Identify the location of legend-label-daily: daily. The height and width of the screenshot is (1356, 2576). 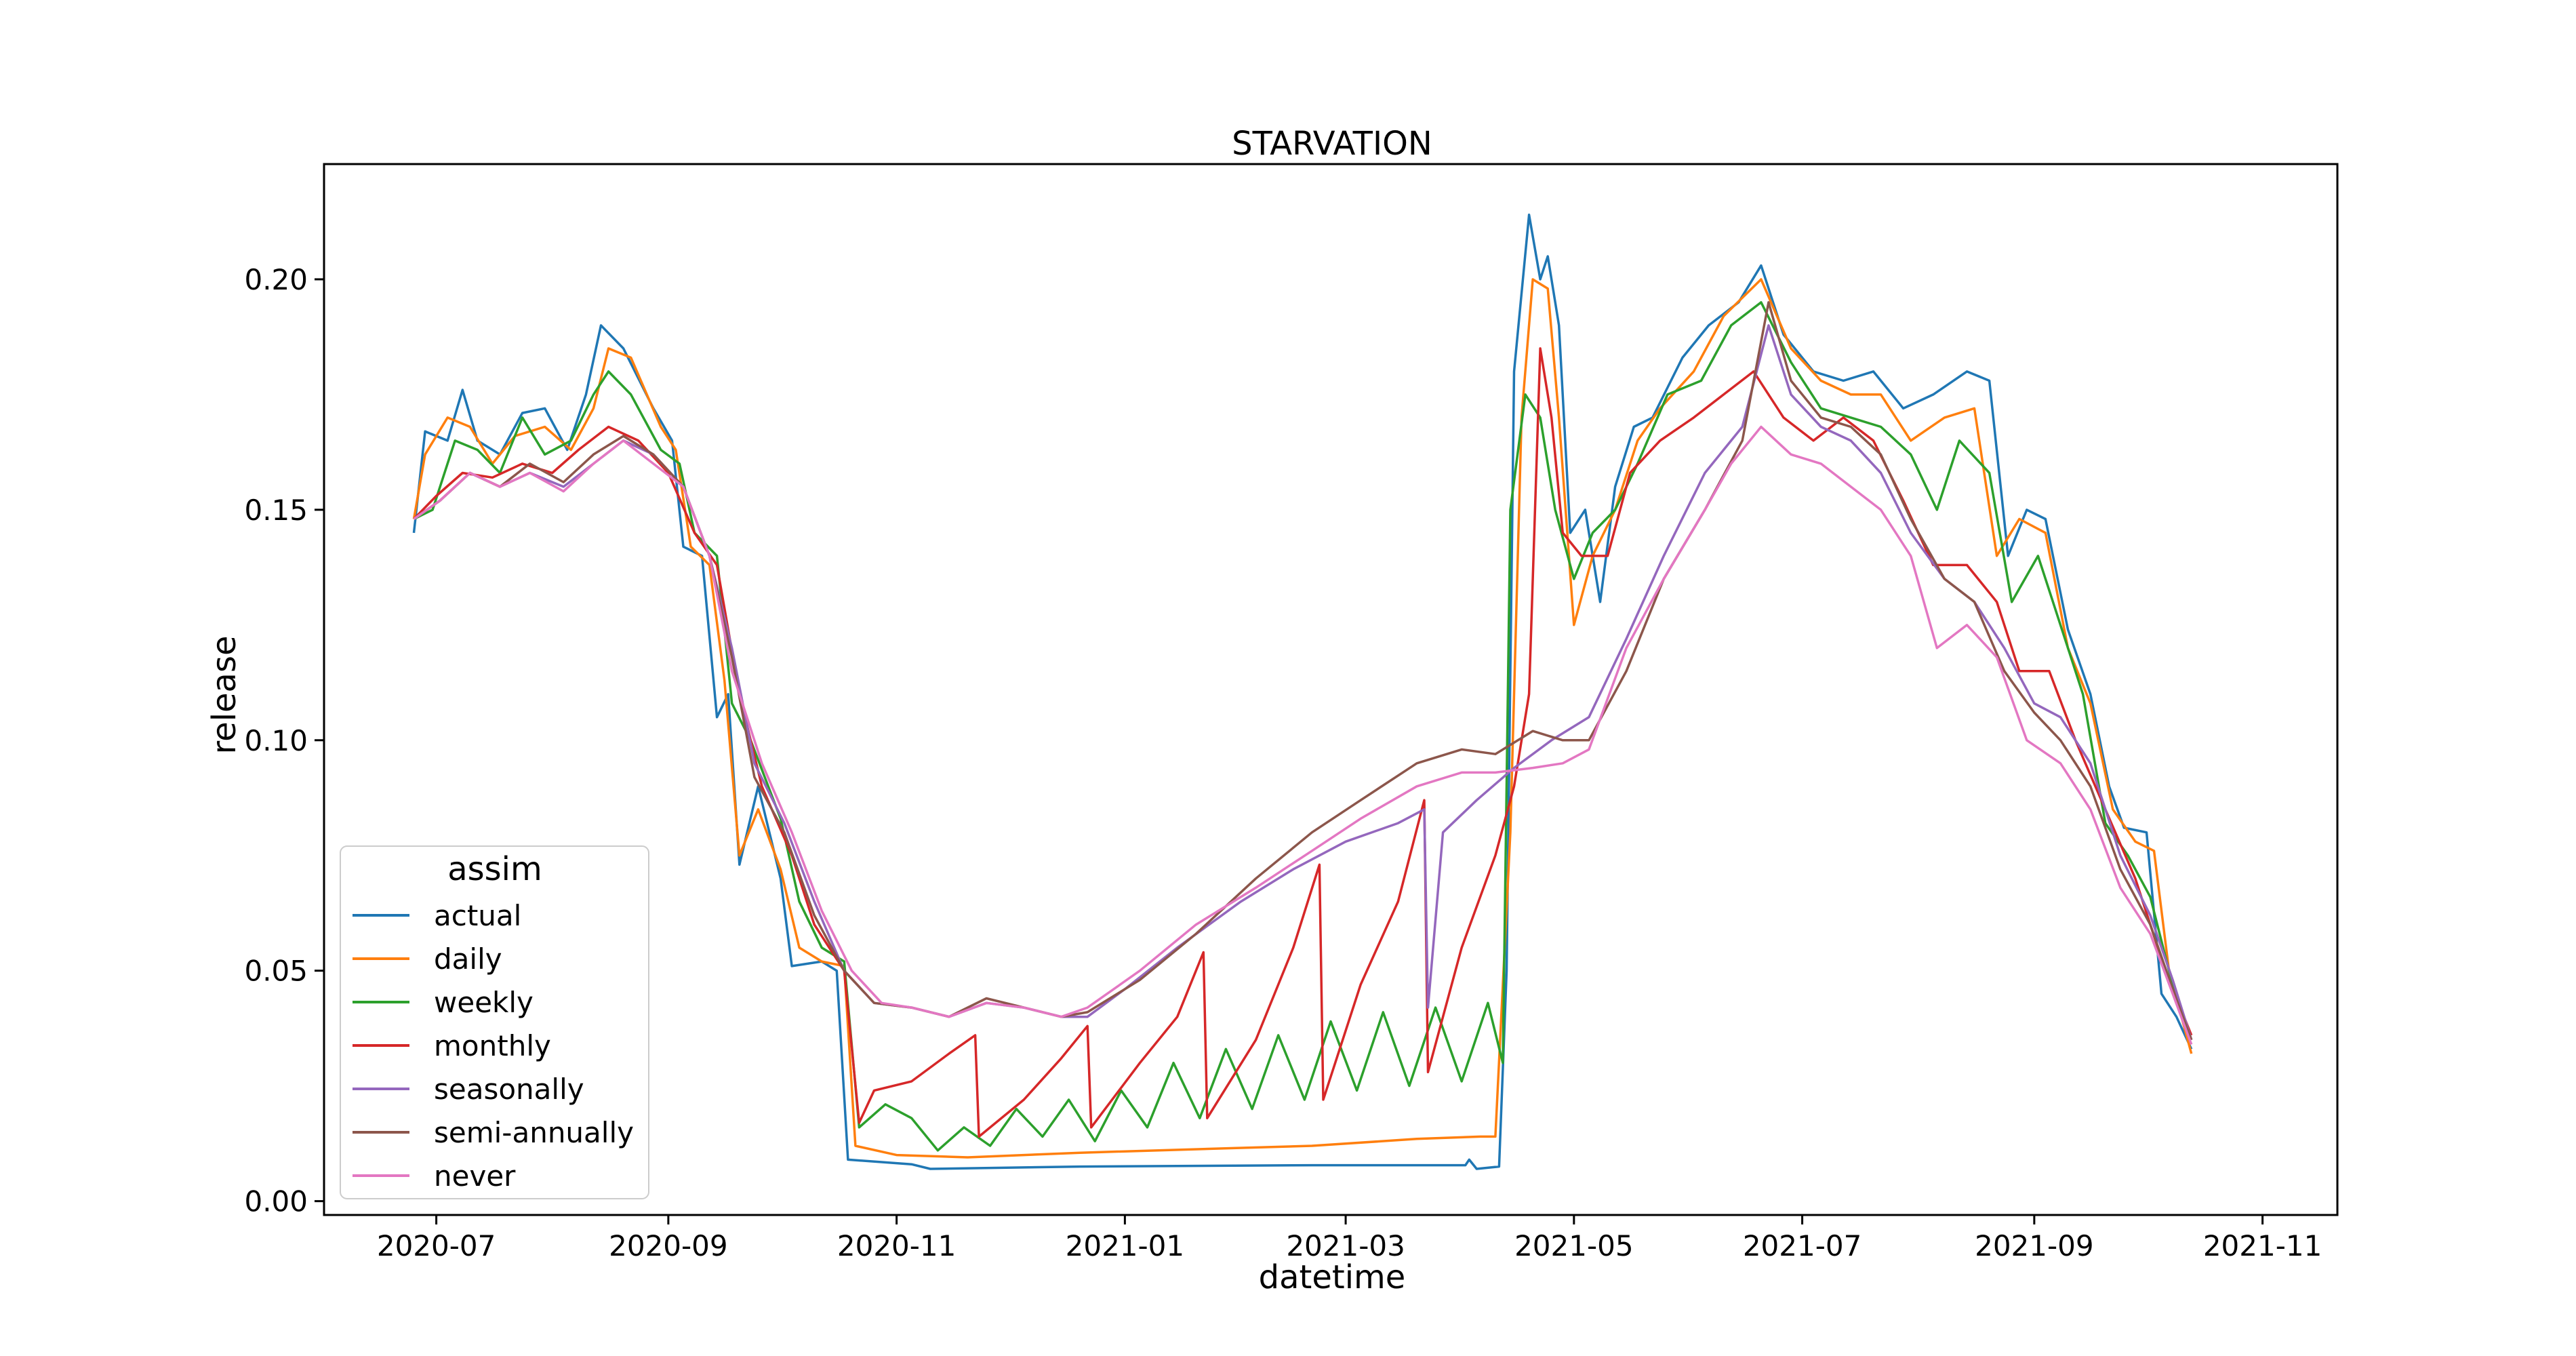
(468, 959).